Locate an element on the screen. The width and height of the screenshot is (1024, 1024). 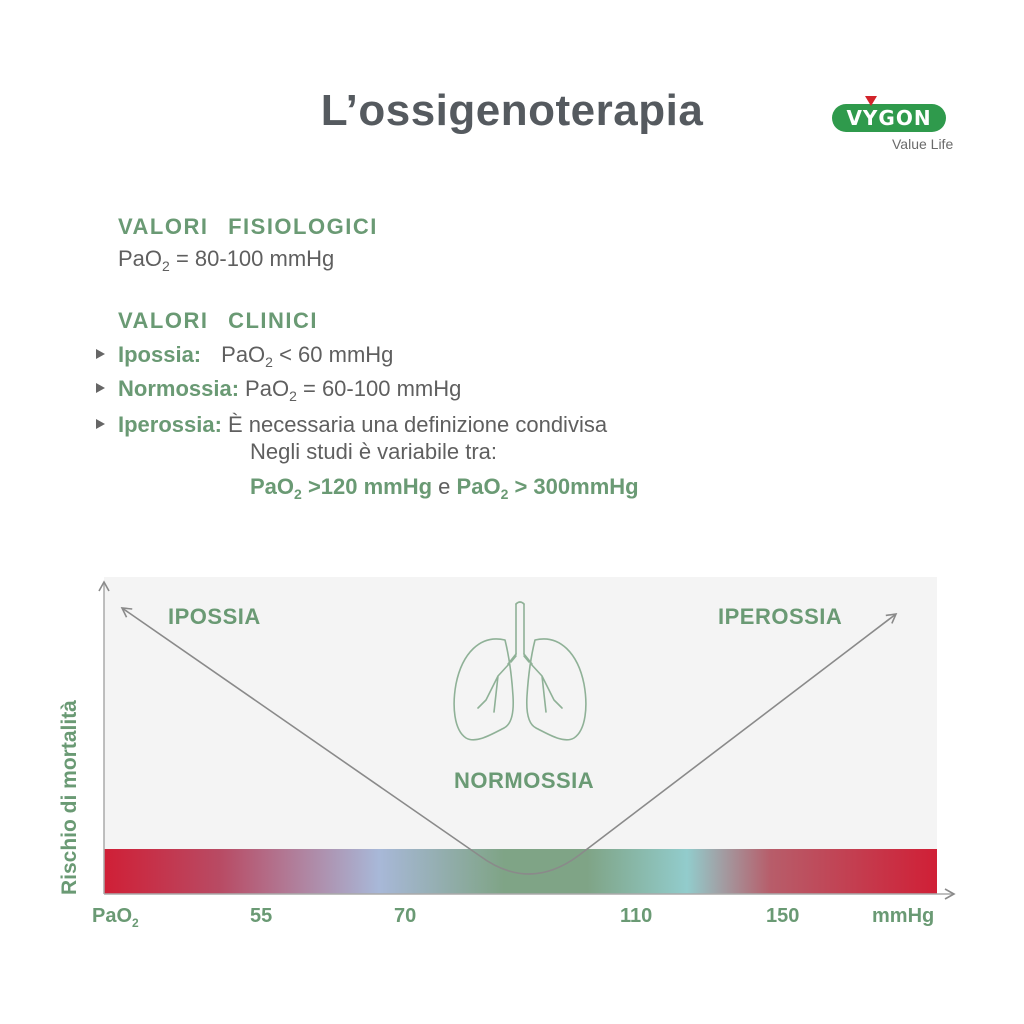
x-tick-label: 110 is located at coordinates (636, 916).